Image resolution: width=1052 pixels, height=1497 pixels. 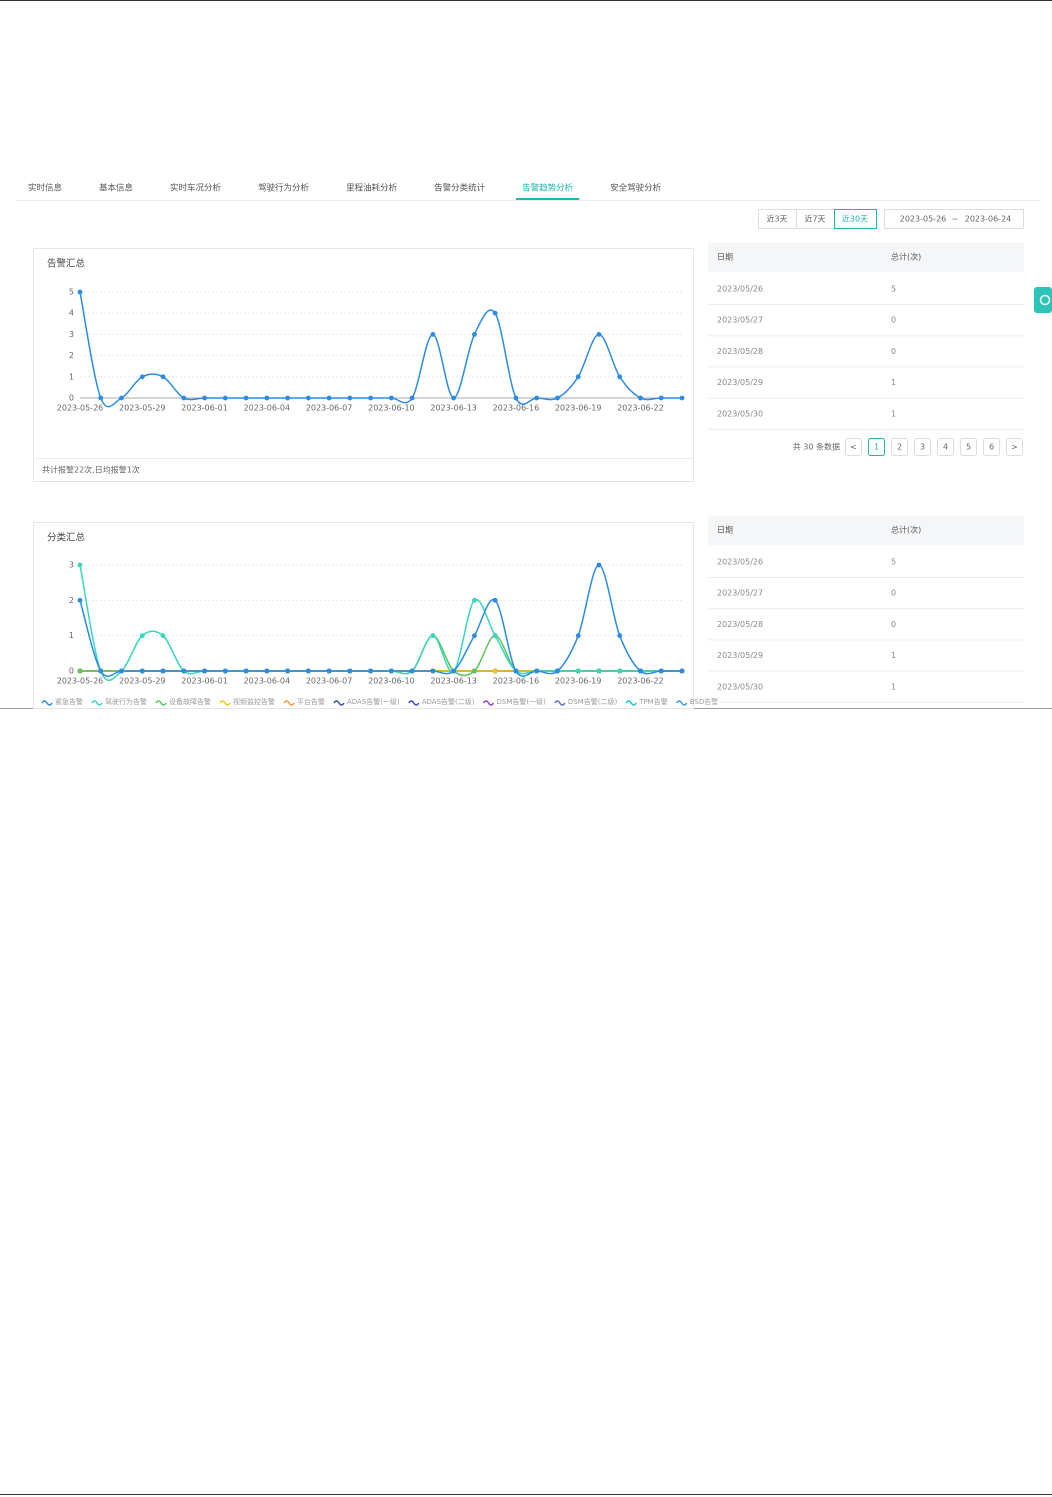 I want to click on tab: 告警分类统计, so click(x=460, y=188).